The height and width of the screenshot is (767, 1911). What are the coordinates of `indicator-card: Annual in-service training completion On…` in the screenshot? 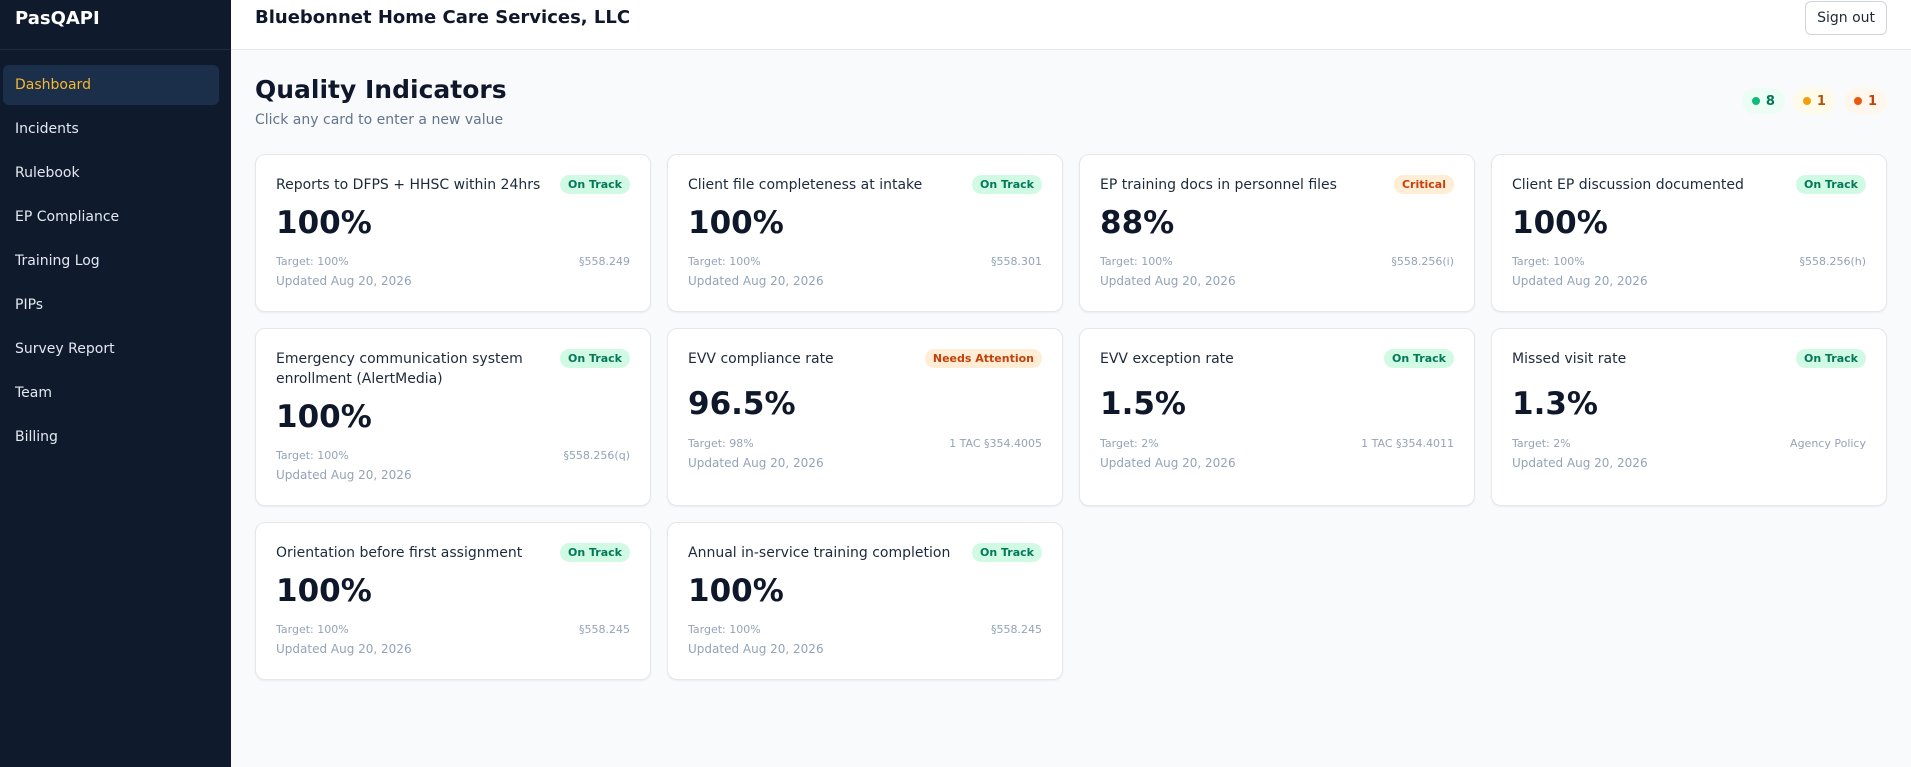 It's located at (865, 601).